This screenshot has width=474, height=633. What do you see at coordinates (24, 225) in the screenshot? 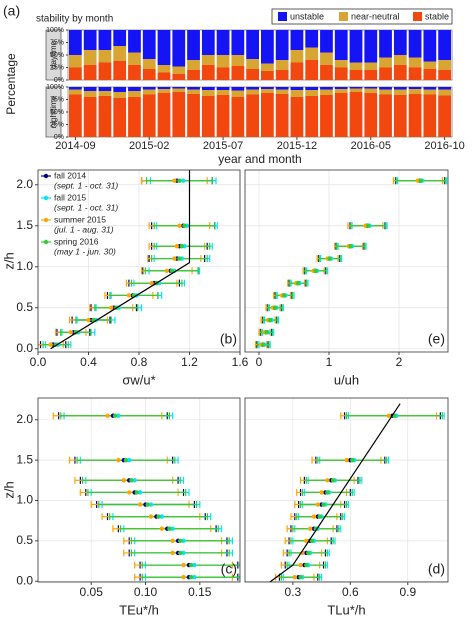
I see `y-tick-label: 1.5` at bounding box center [24, 225].